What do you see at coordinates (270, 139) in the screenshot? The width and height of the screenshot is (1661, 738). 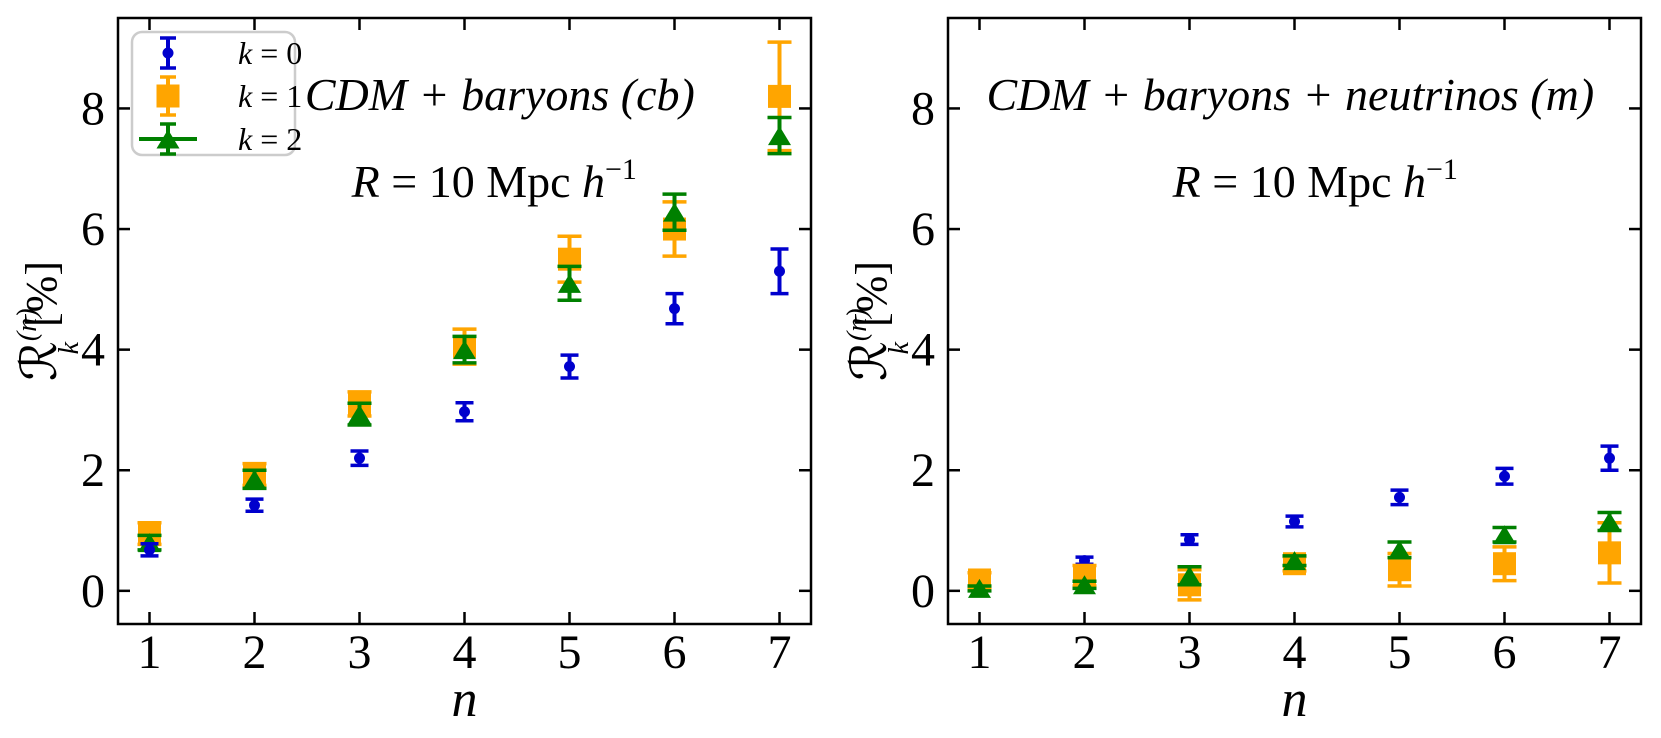 I see `legend-label: k = 2` at bounding box center [270, 139].